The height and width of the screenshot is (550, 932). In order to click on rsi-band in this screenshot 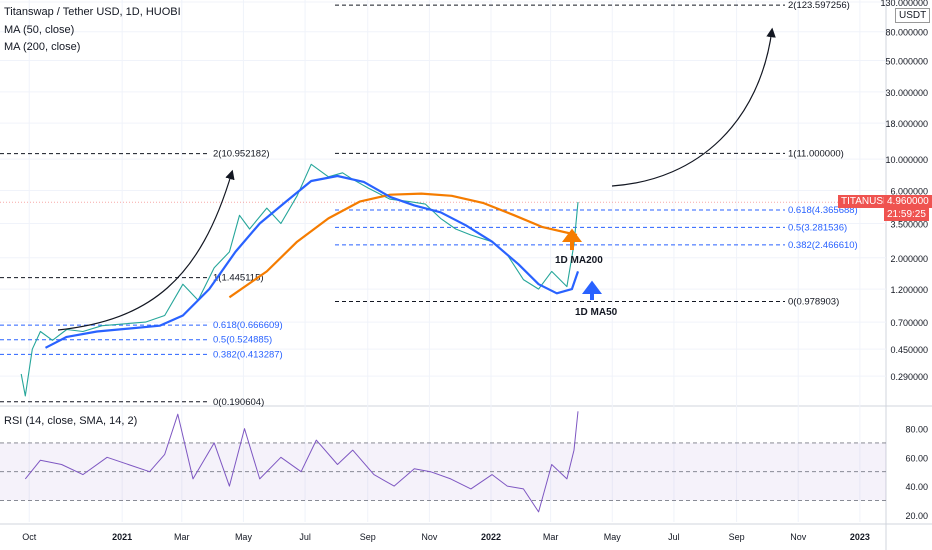, I will do `click(443, 471)`.